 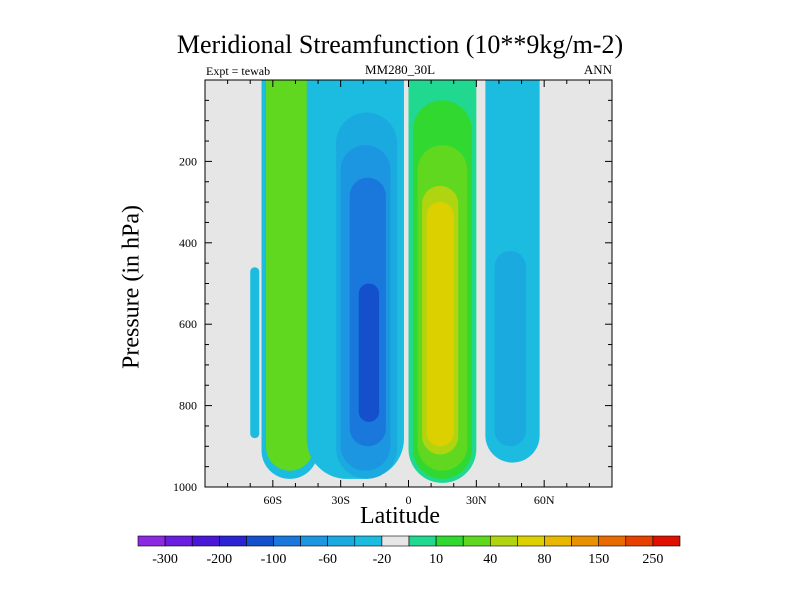 I want to click on colorbar-label: -60, so click(x=327, y=559).